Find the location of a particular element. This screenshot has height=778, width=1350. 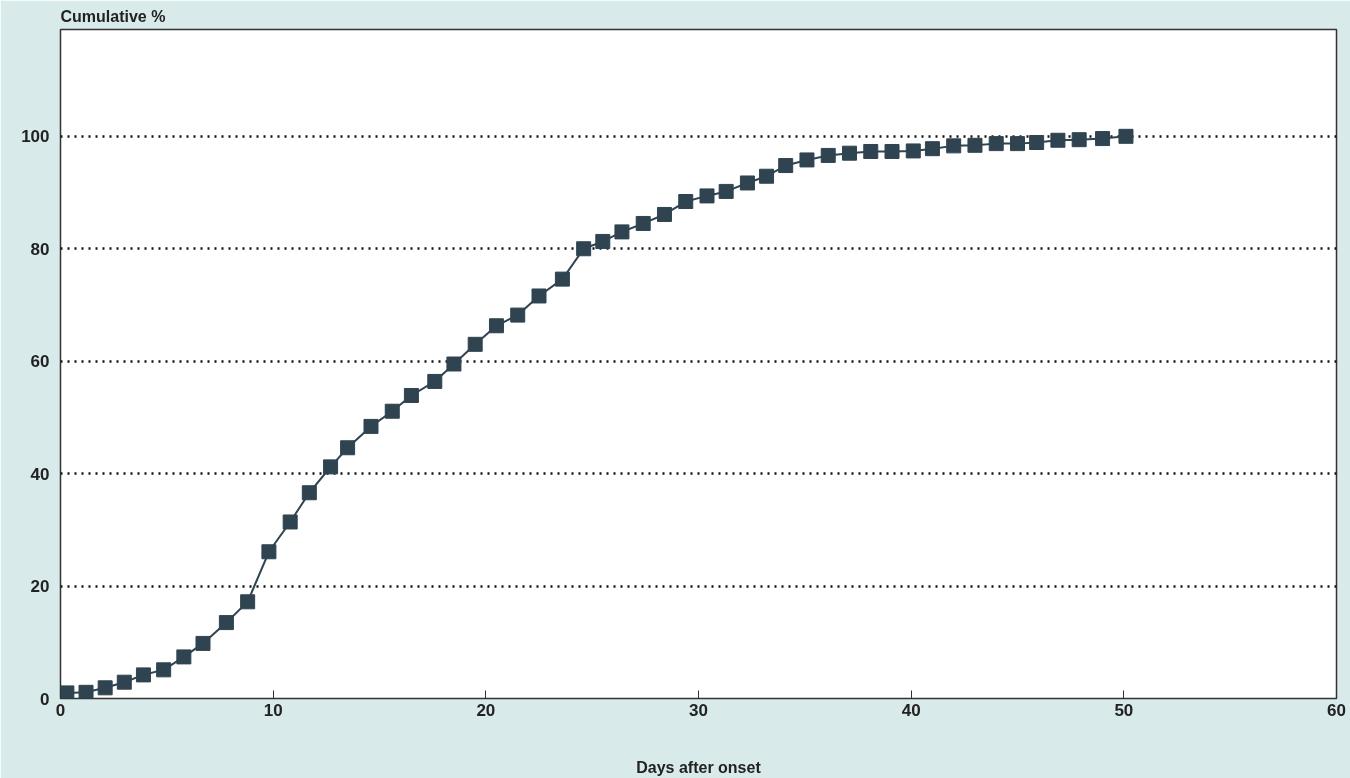

y-tick-label: 20 is located at coordinates (40, 587).